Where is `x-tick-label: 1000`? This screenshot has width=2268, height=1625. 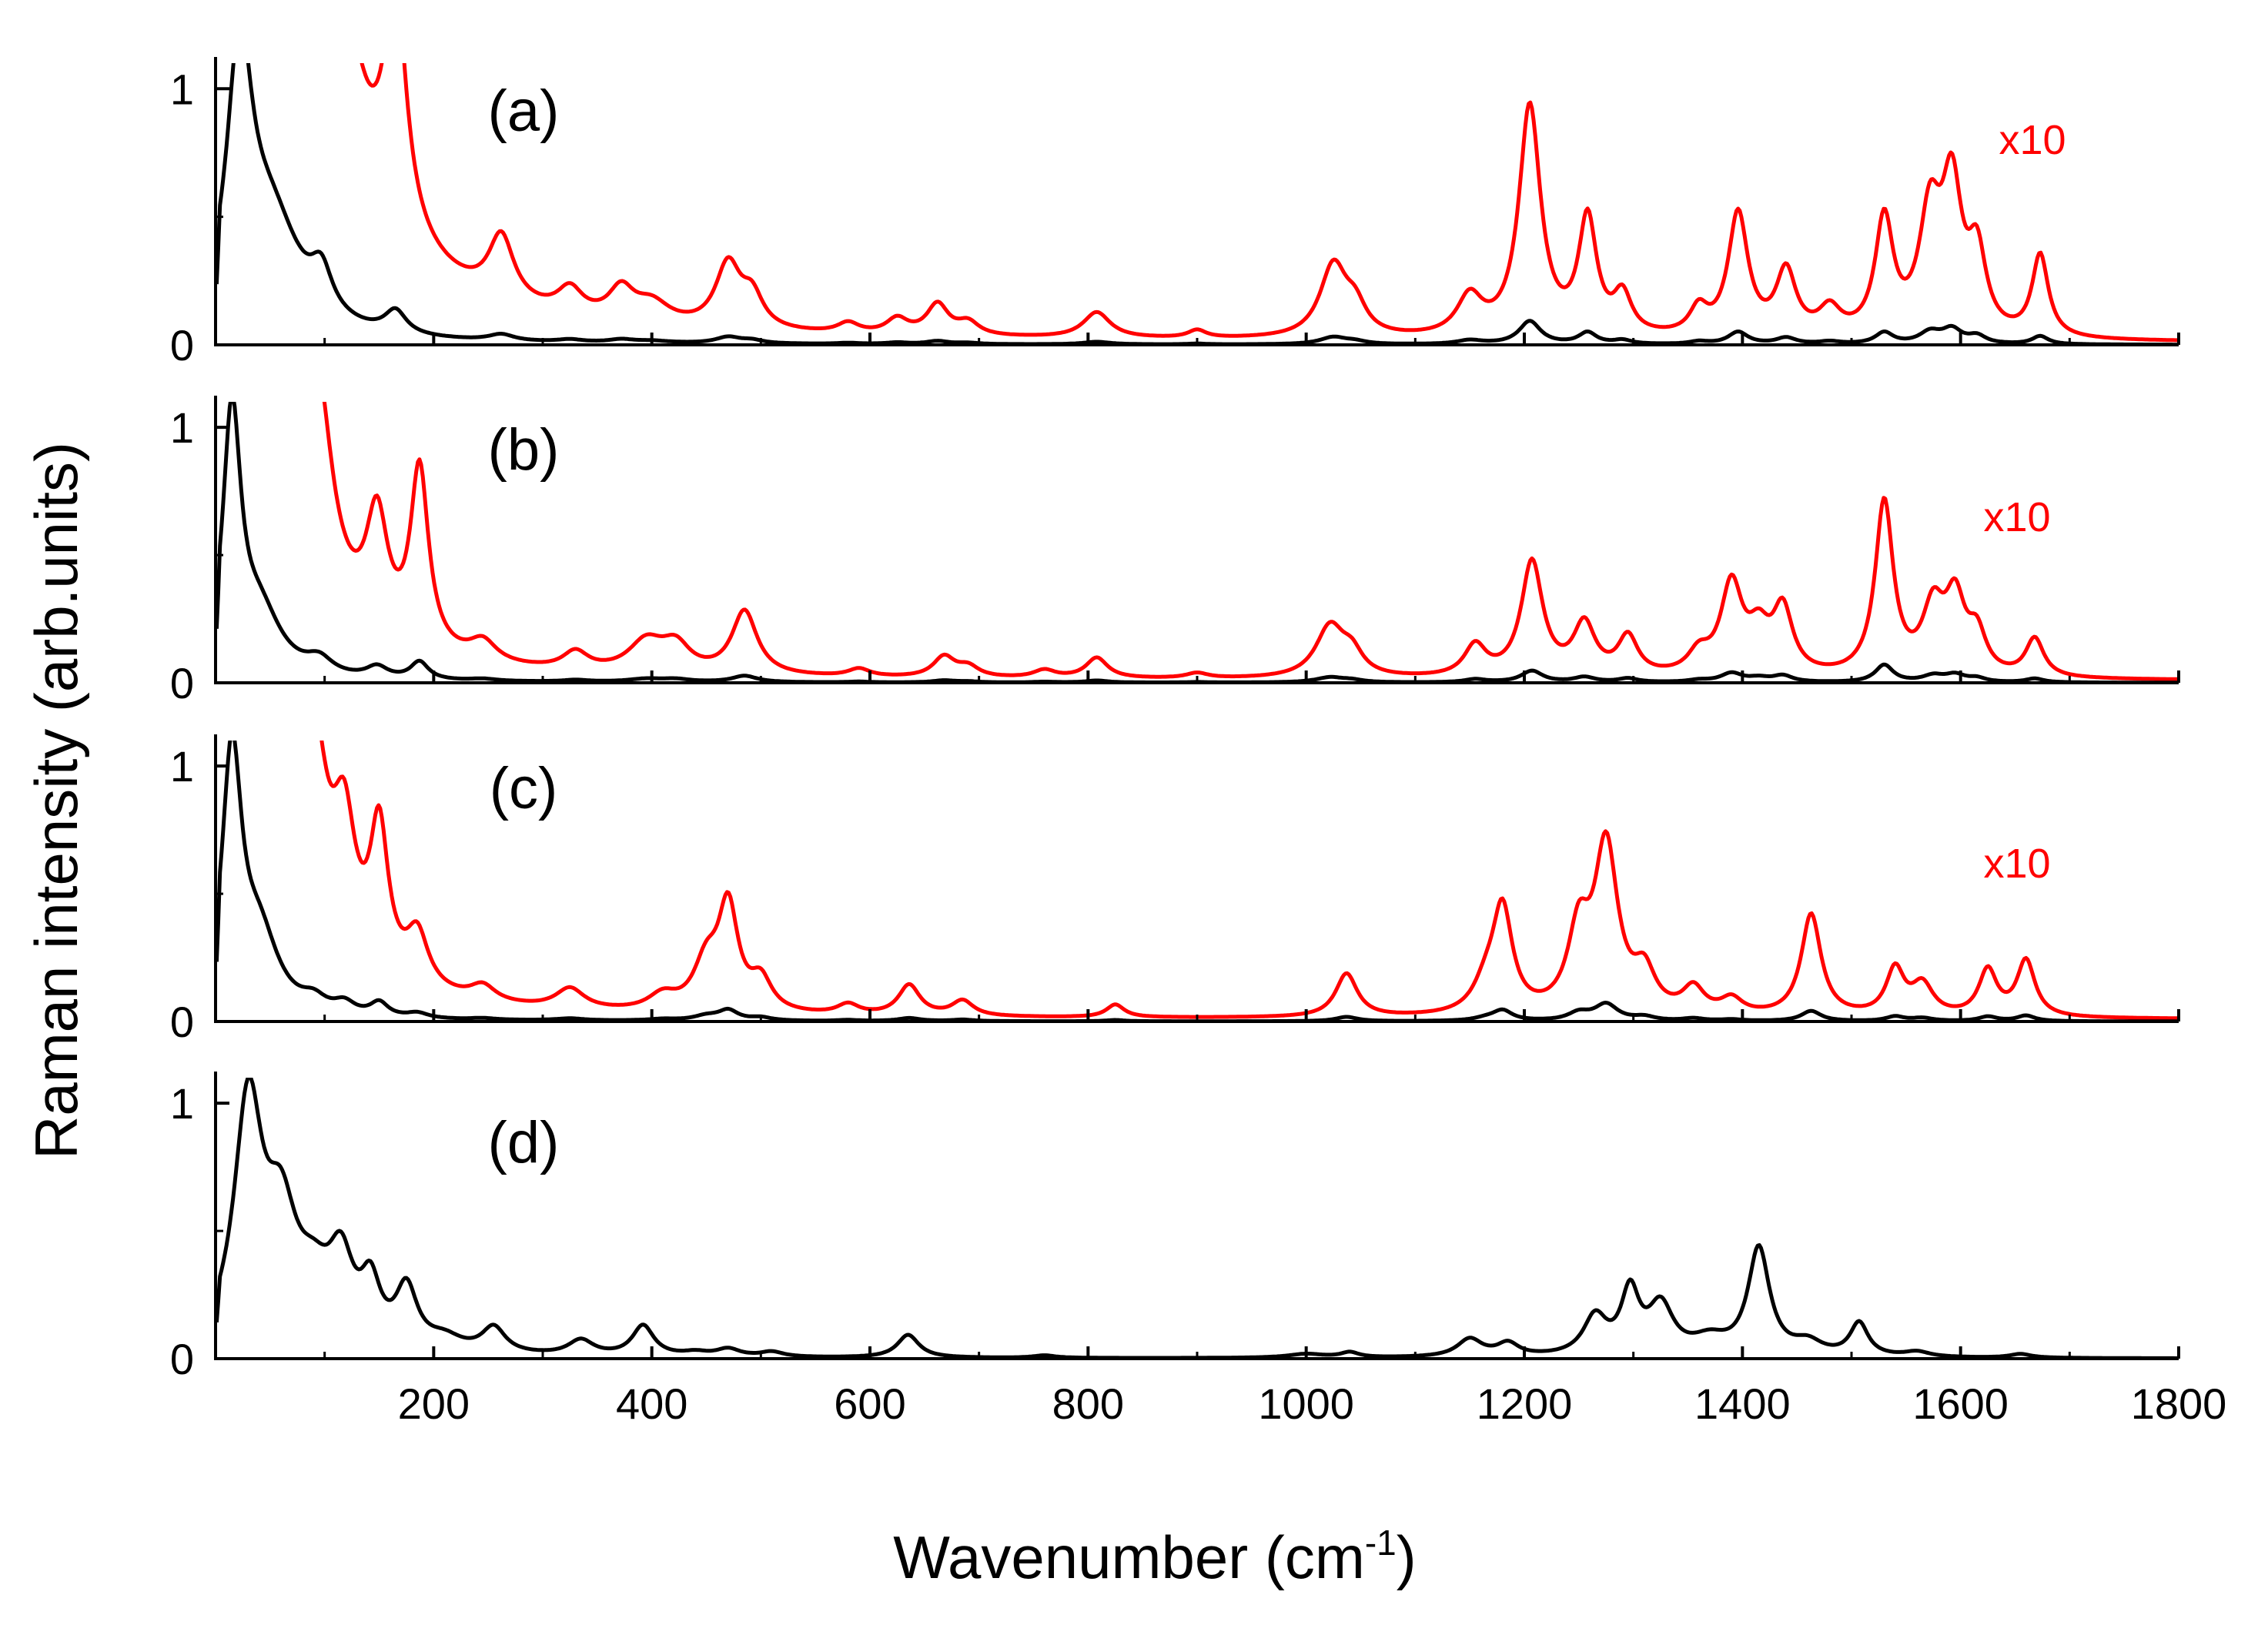
x-tick-label: 1000 is located at coordinates (1306, 1403).